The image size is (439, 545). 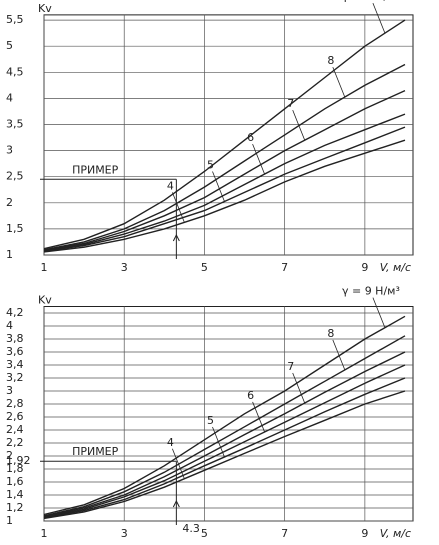 What do you see at coordinates (15, 19) in the screenshot?
I see `y-tick-label: 5,5` at bounding box center [15, 19].